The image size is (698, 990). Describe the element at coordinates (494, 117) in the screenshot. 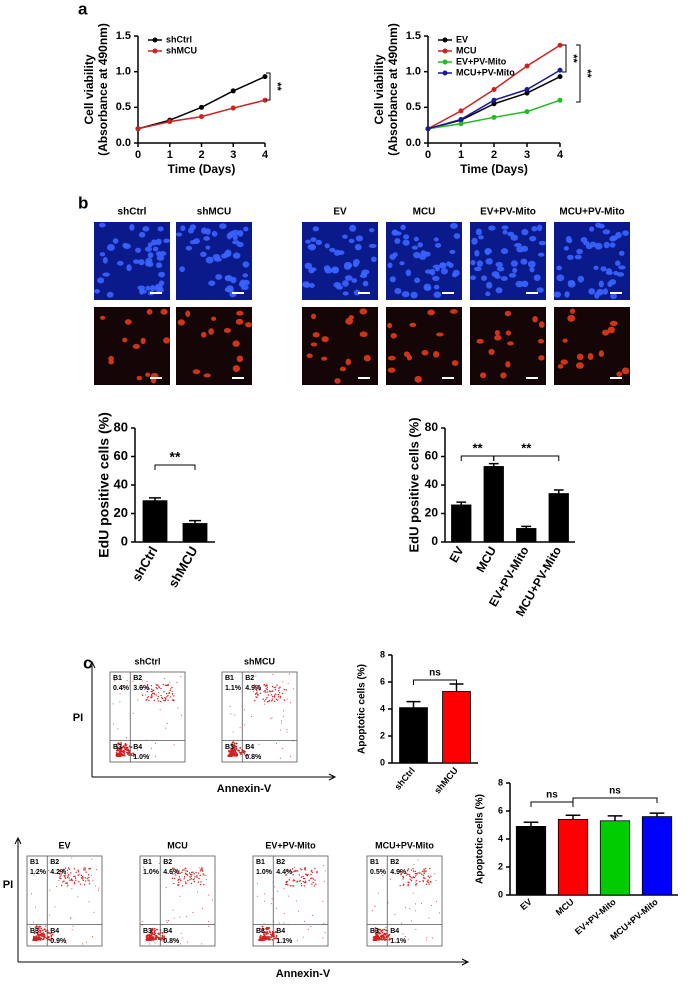

I see `point` at that location.